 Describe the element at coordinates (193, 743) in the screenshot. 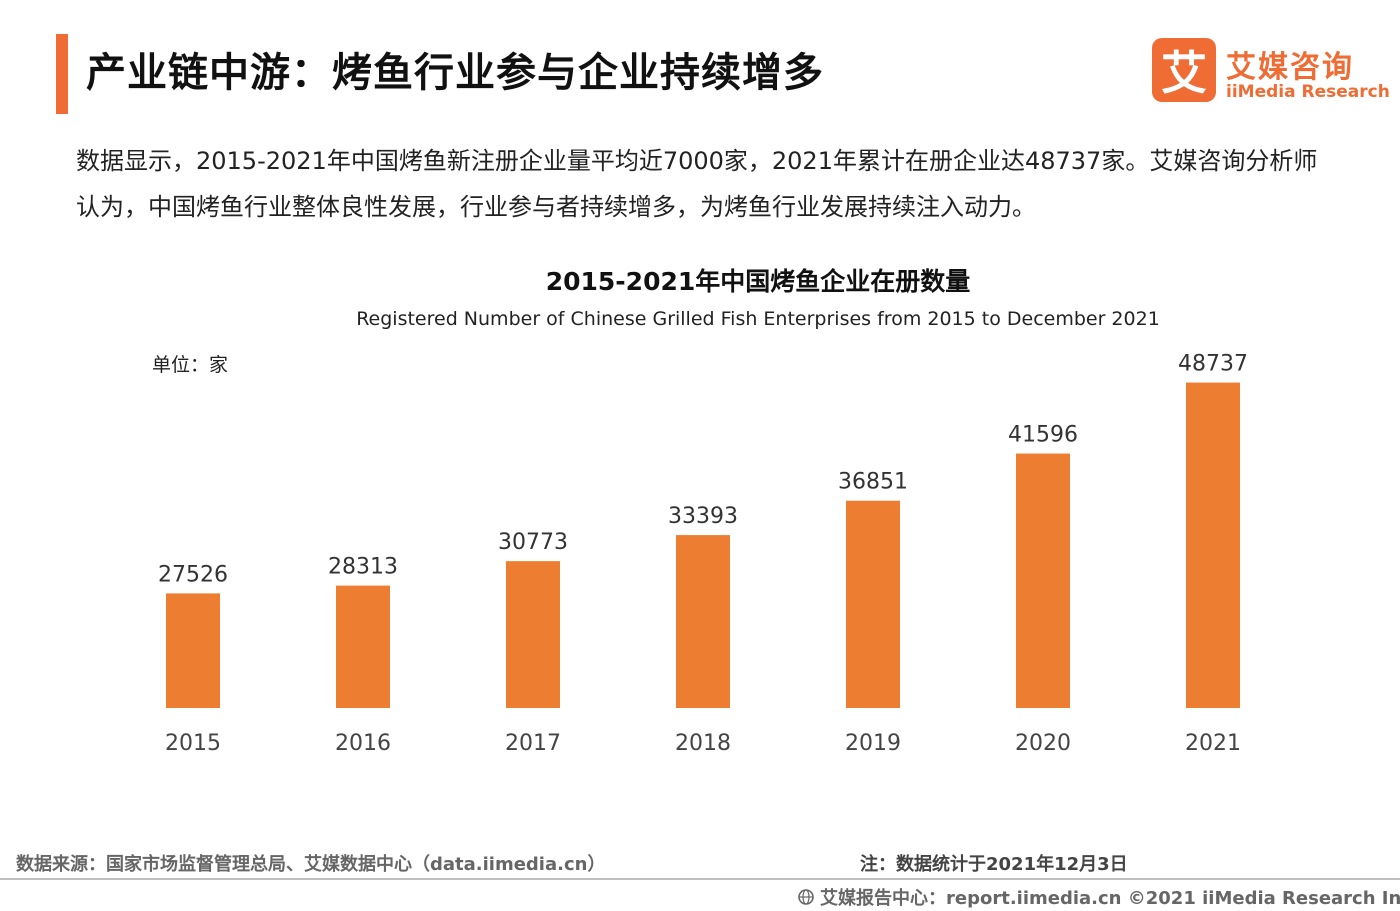

I see `x-tick-label-2015: 2015` at that location.